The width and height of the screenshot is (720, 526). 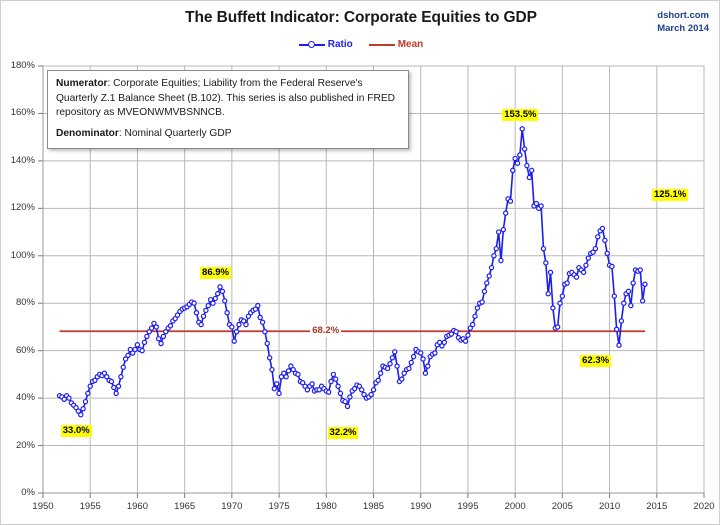 What do you see at coordinates (421, 506) in the screenshot?
I see `x-axis-tick-label: 1990` at bounding box center [421, 506].